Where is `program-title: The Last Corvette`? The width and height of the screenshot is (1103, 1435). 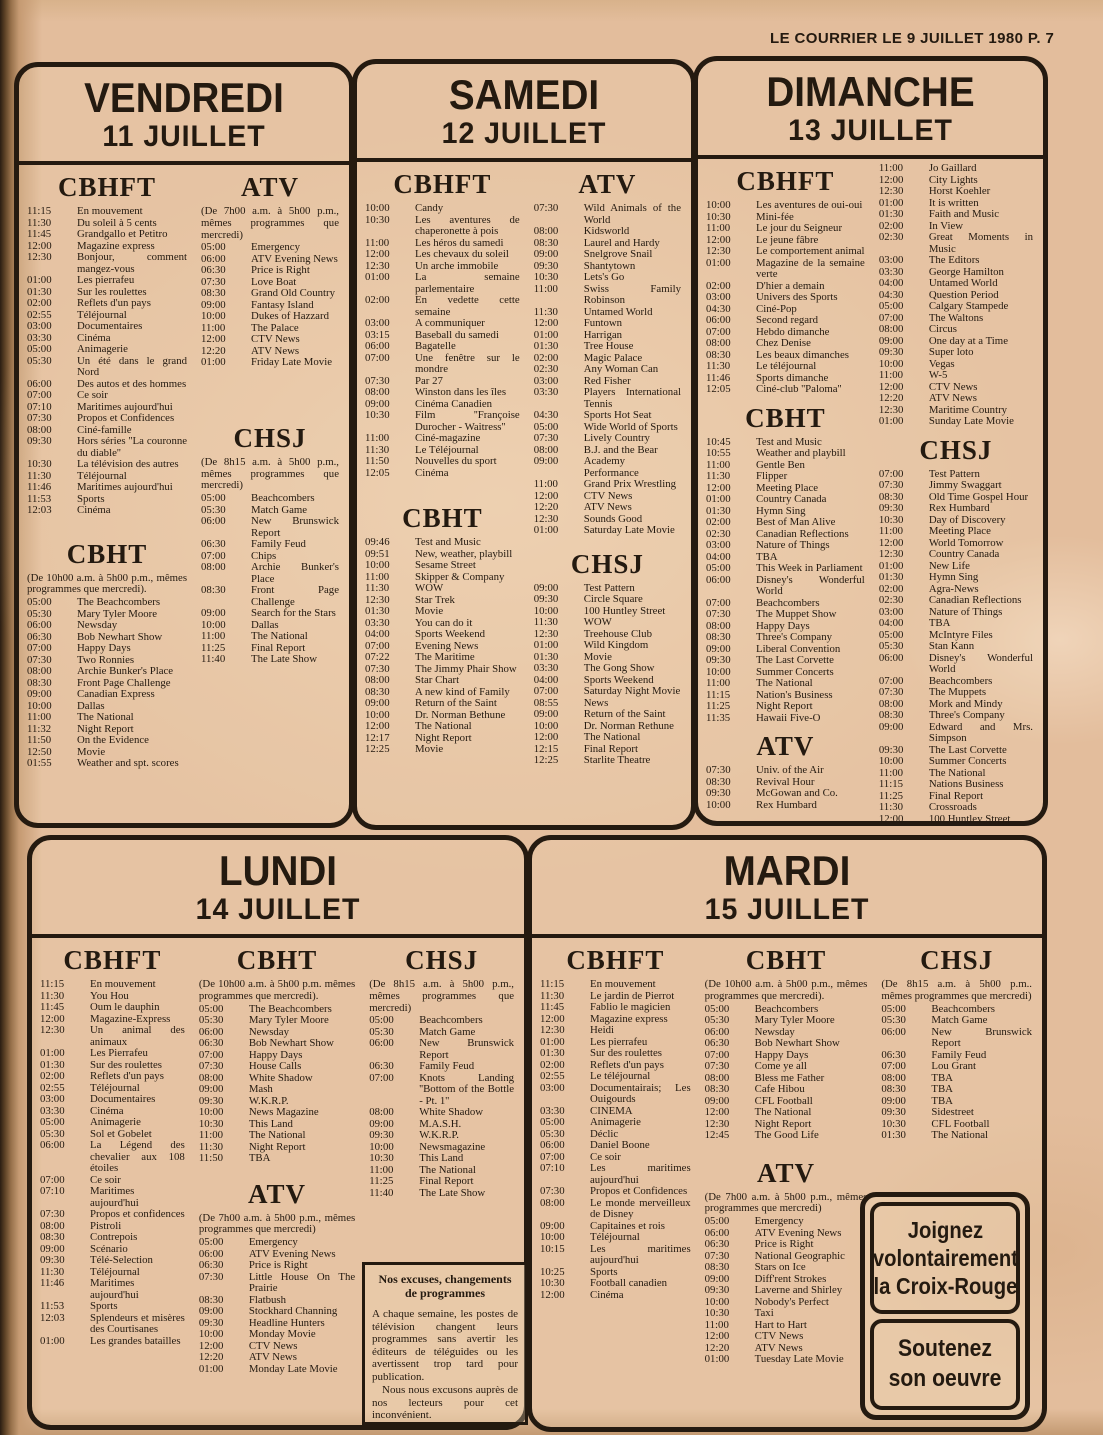
program-title: The Last Corvette is located at coordinates (795, 660).